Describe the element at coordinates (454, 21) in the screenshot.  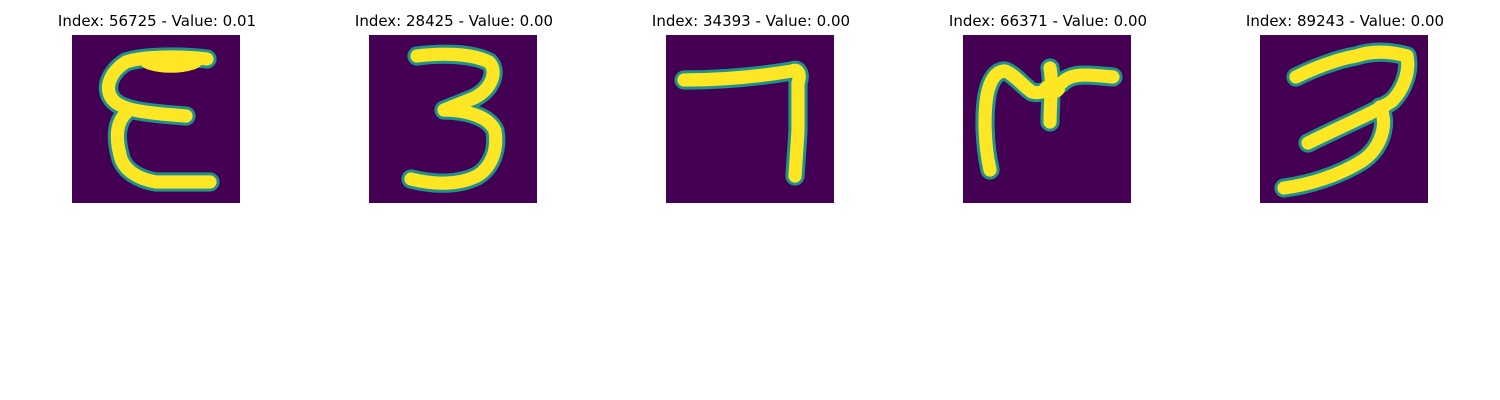
I see `panel-title: Index: 28425 - Value: 0.00` at that location.